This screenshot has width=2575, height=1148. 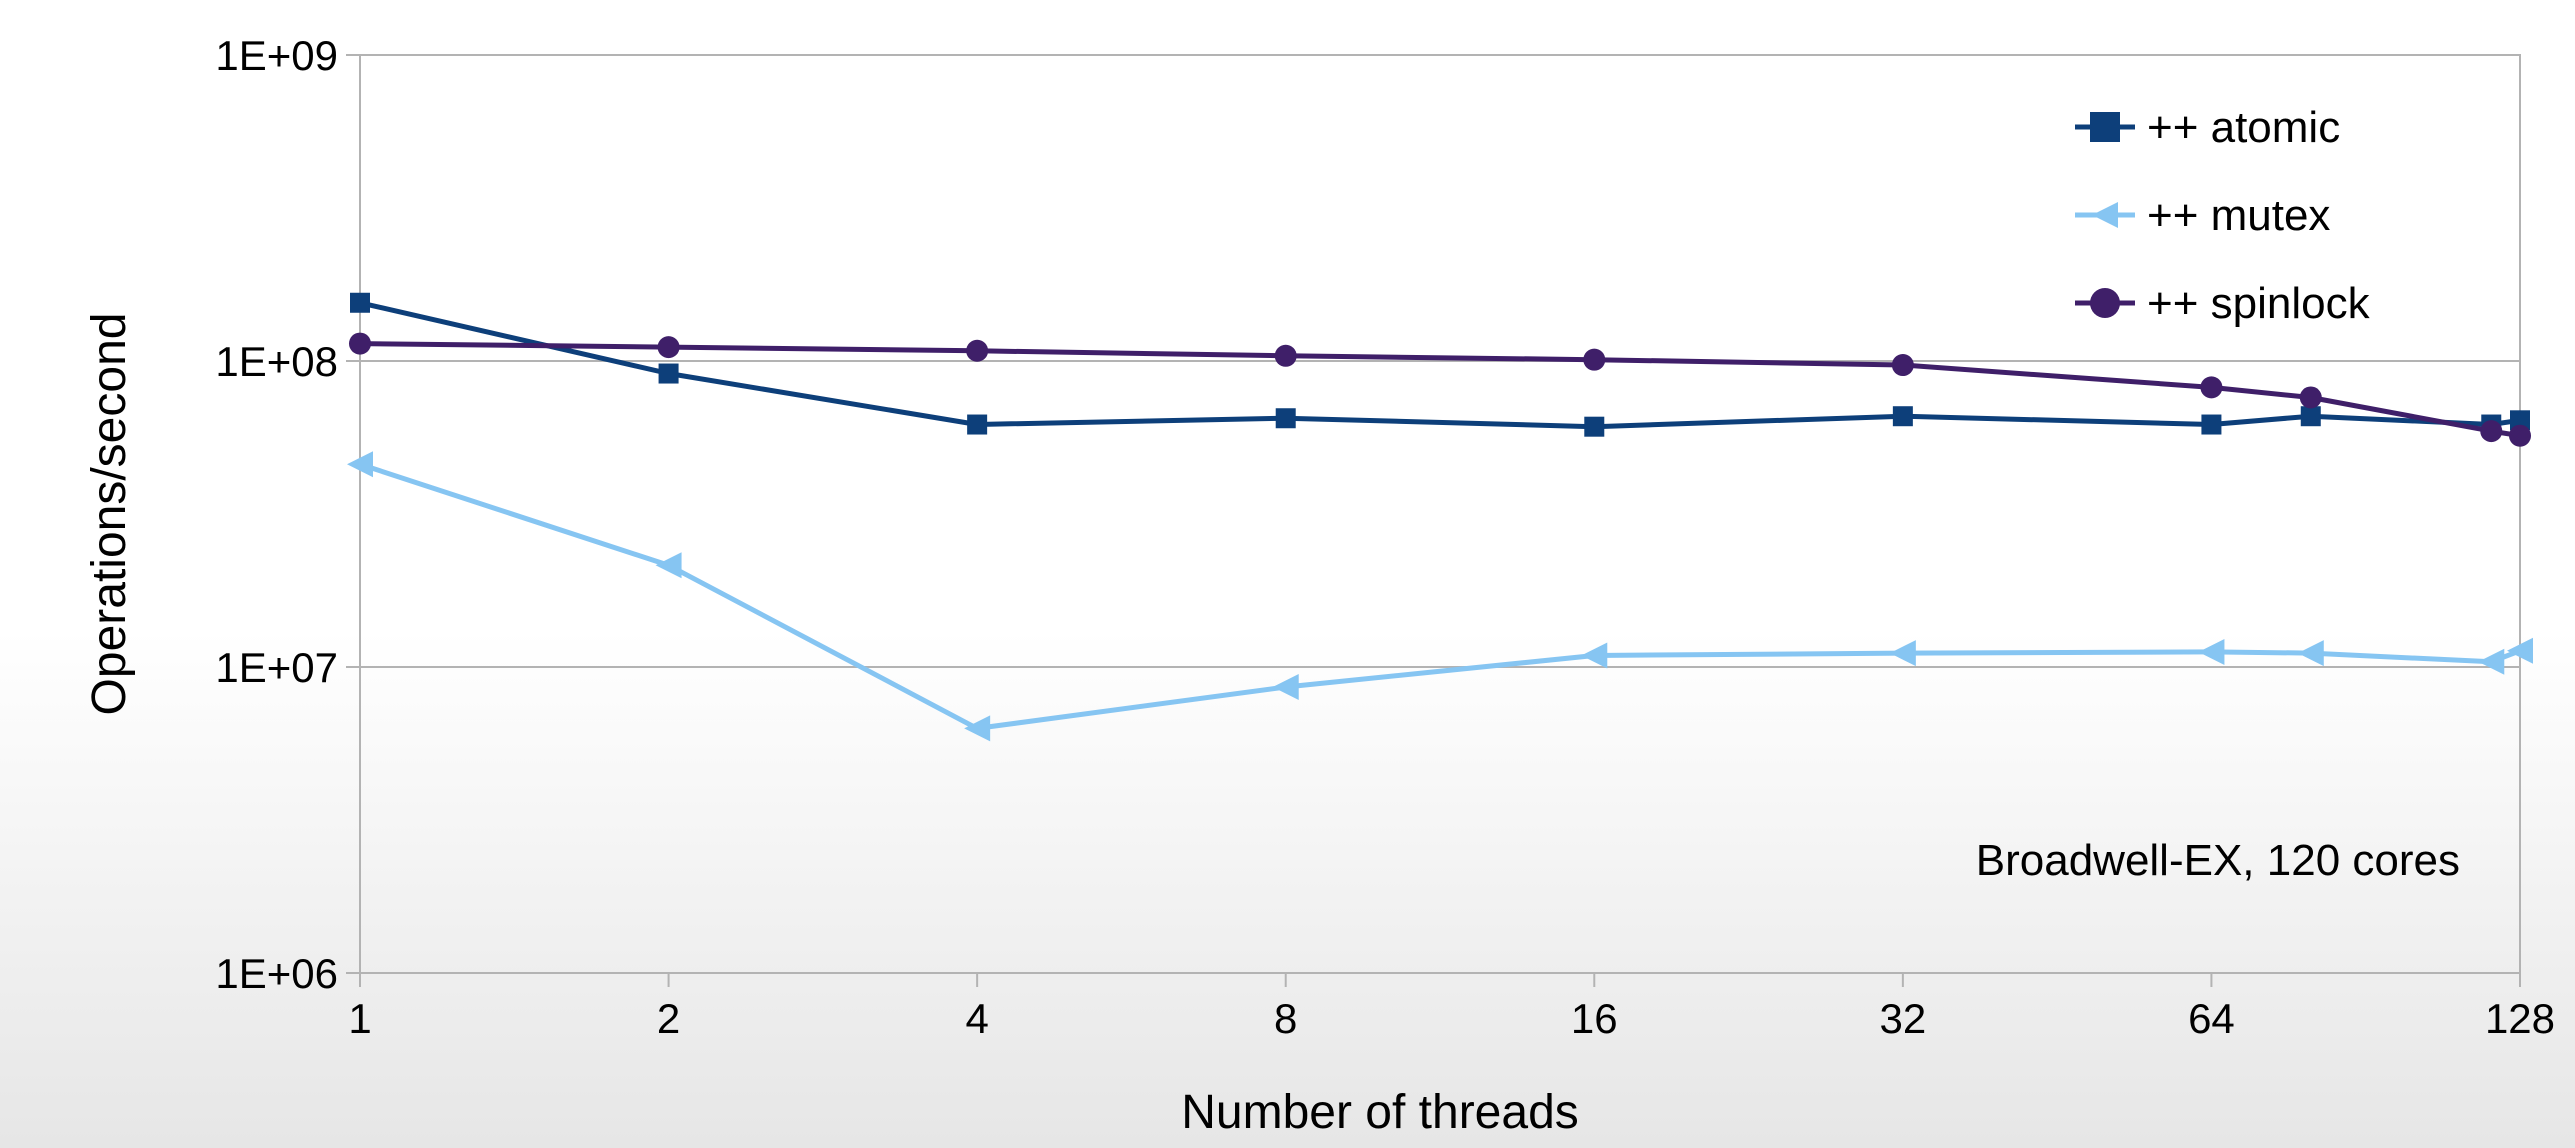 What do you see at coordinates (2211, 1018) in the screenshot?
I see `x-tick-label: 64` at bounding box center [2211, 1018].